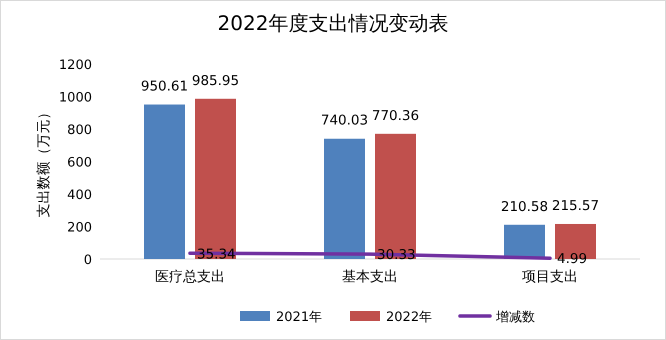  Describe the element at coordinates (524, 206) in the screenshot. I see `data-label: 210.58` at that location.